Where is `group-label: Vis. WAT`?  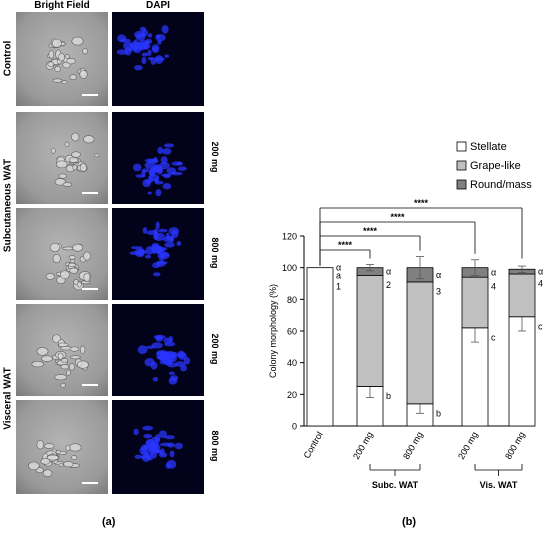 group-label: Vis. WAT is located at coordinates (499, 485).